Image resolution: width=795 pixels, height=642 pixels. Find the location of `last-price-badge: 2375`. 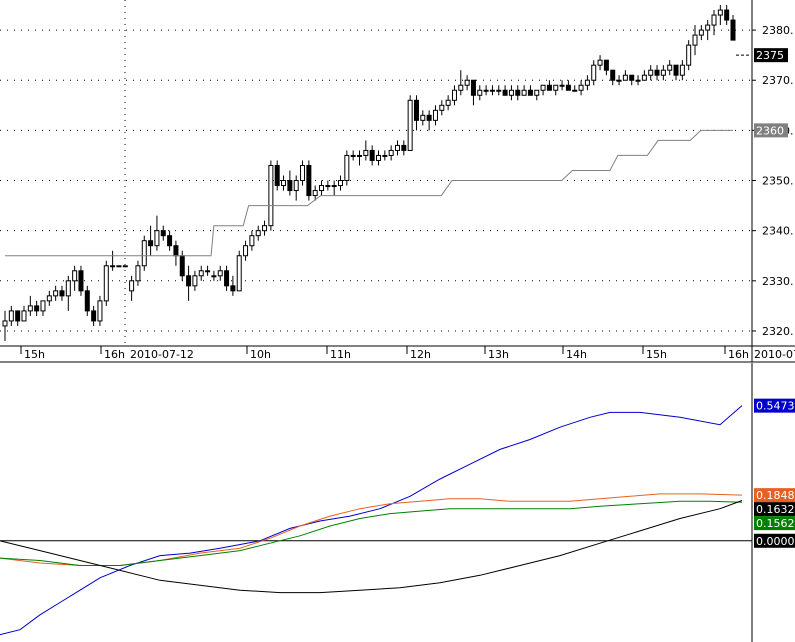

last-price-badge: 2375 is located at coordinates (771, 55).